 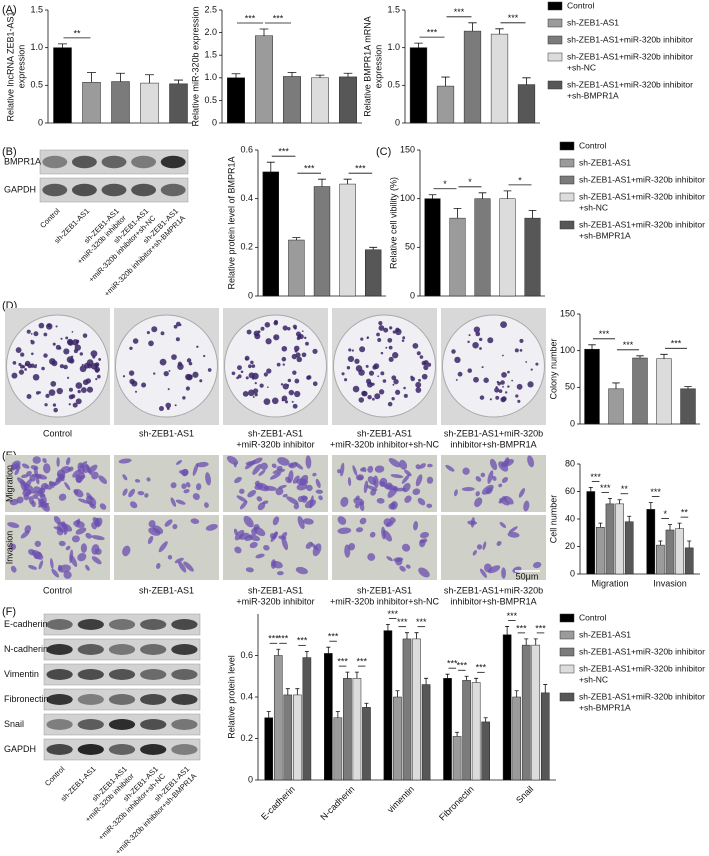 I want to click on y-tick-label: 0.5, so click(x=393, y=85).